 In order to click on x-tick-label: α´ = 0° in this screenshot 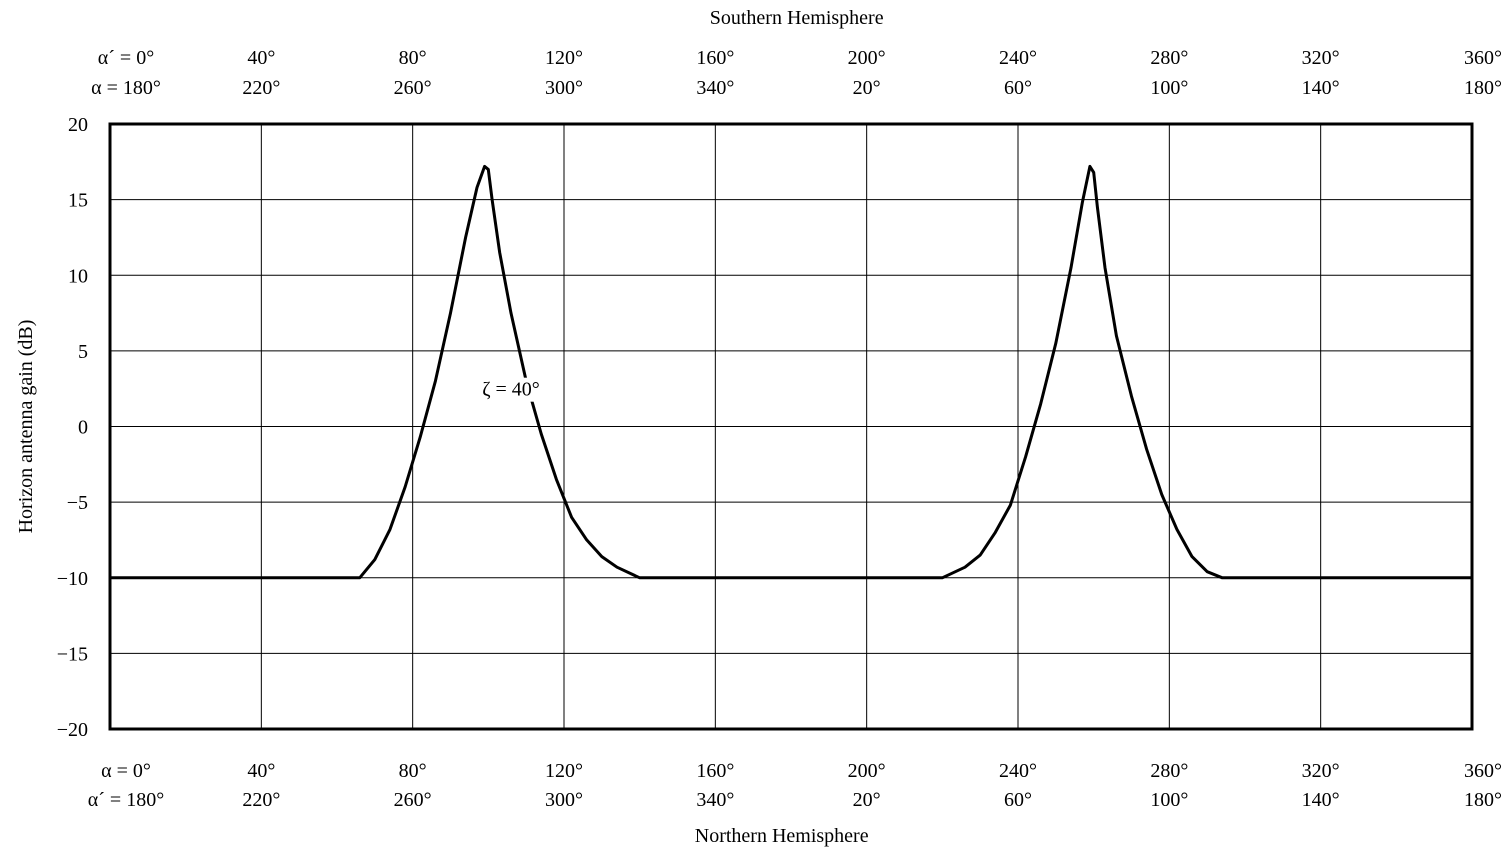, I will do `click(126, 58)`.